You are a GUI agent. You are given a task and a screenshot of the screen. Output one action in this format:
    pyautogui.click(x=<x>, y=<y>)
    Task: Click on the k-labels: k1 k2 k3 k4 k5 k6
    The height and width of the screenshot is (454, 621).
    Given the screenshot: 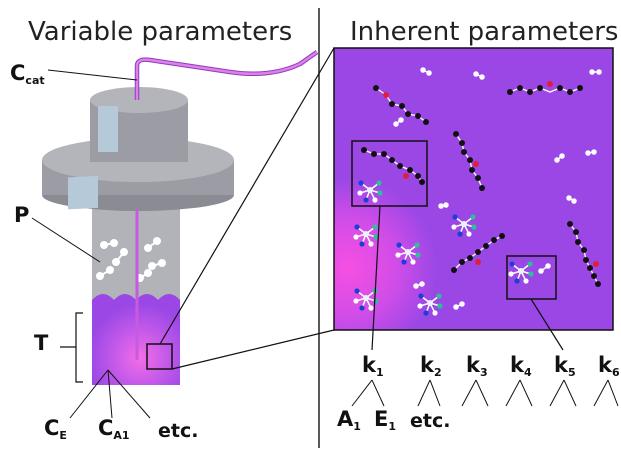 What is the action you would take?
    pyautogui.click(x=491, y=366)
    